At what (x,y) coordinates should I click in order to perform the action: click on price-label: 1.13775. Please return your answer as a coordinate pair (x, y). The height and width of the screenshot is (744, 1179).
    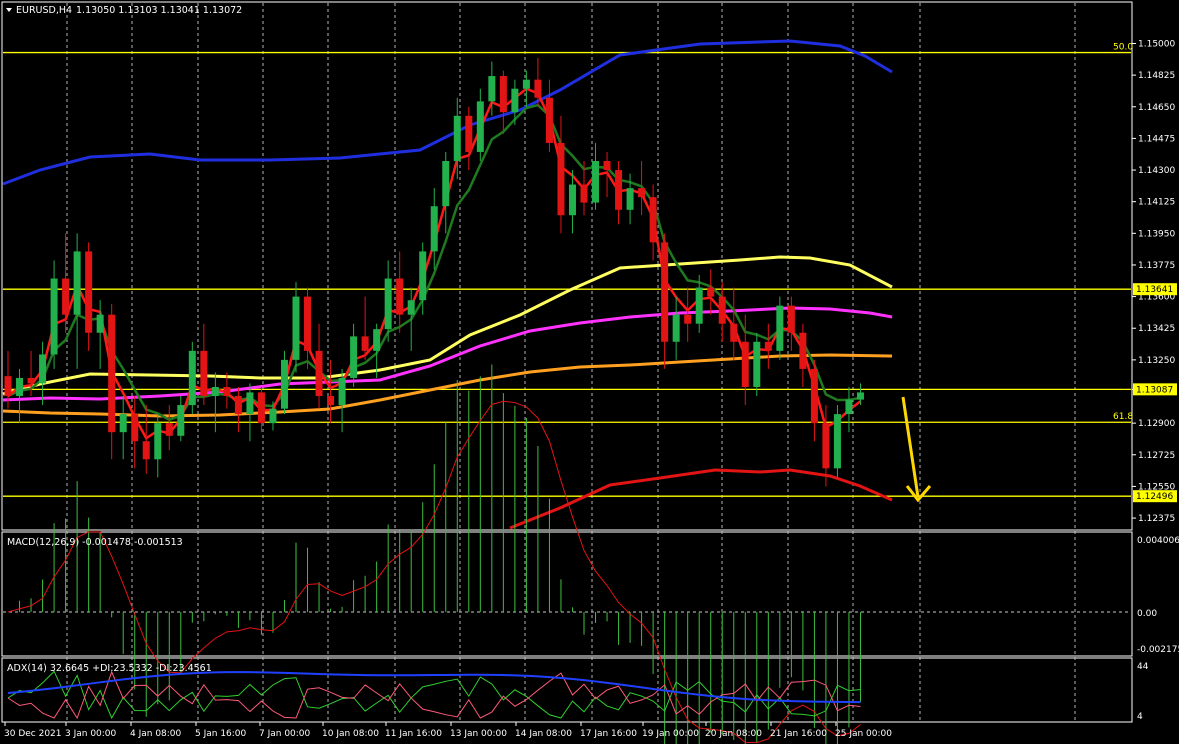
    Looking at the image, I should click on (1156, 266).